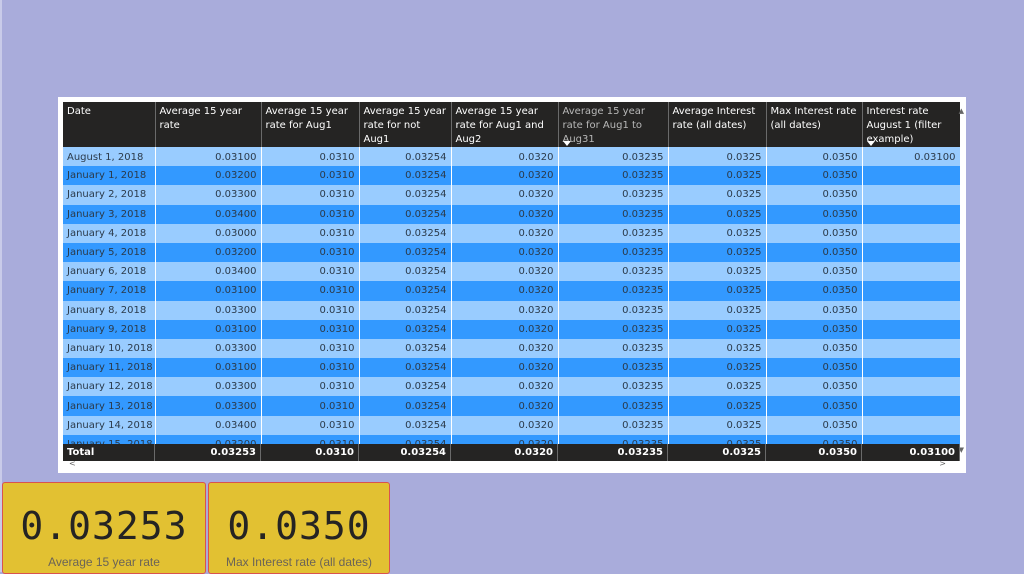 Image resolution: width=1024 pixels, height=574 pixels. I want to click on card-label: Max Interest rate (all dates), so click(299, 562).